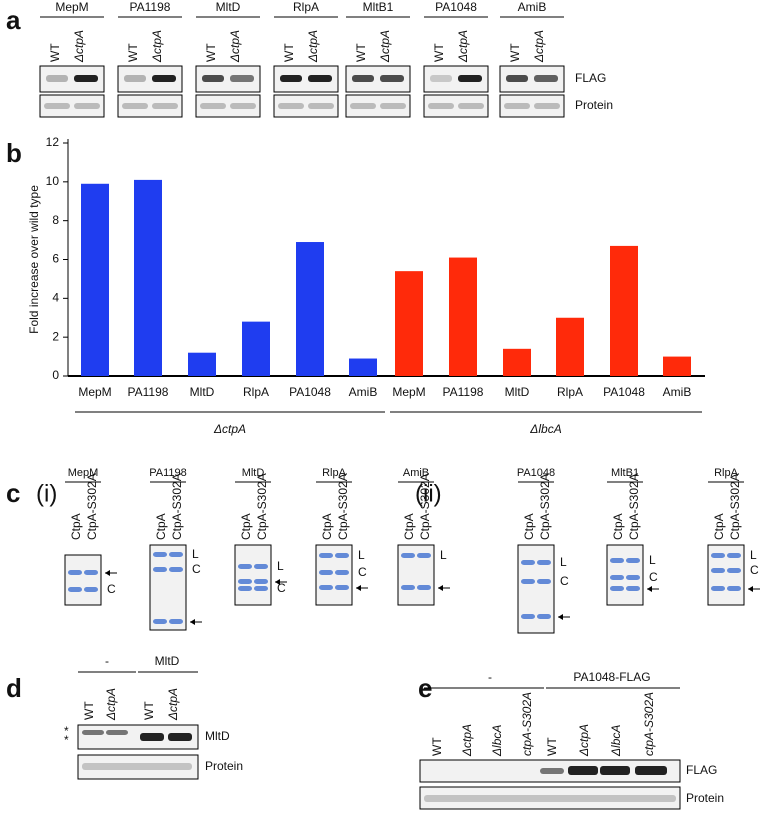 The height and width of the screenshot is (813, 760). Describe the element at coordinates (701, 770) in the screenshot. I see `blot-label: FLAG` at that location.